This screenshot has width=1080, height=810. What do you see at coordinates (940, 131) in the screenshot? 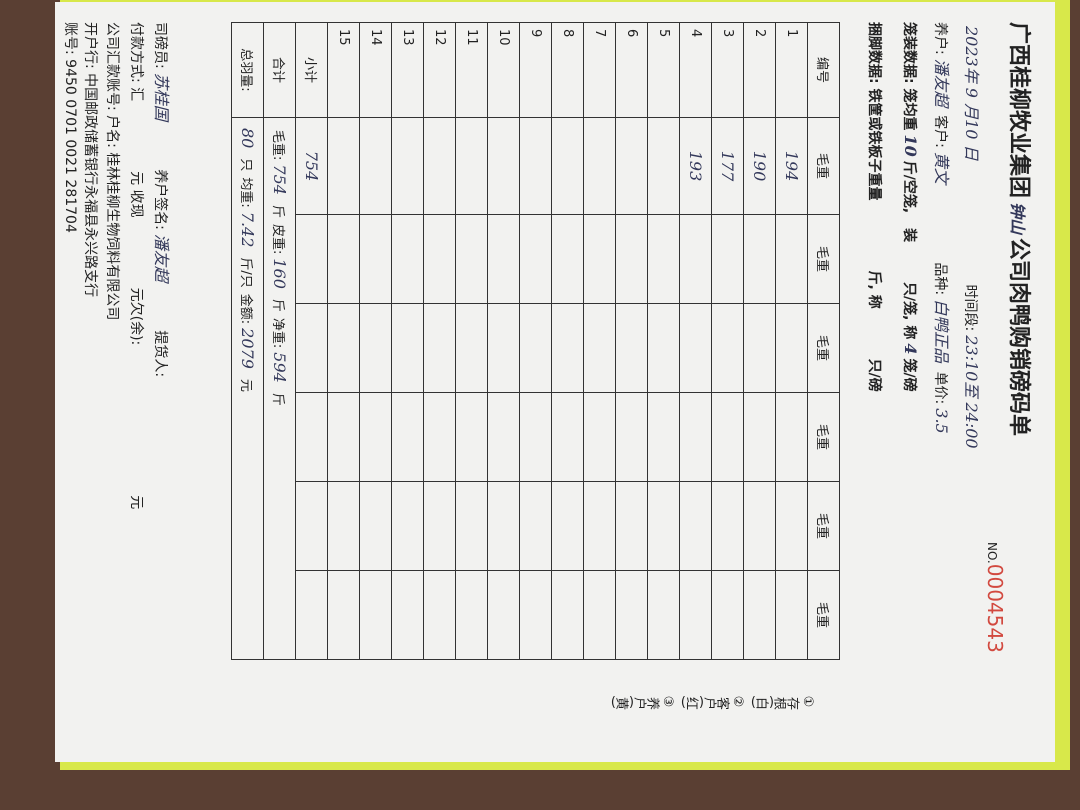
I see `customer-label: 客户:` at bounding box center [940, 131].